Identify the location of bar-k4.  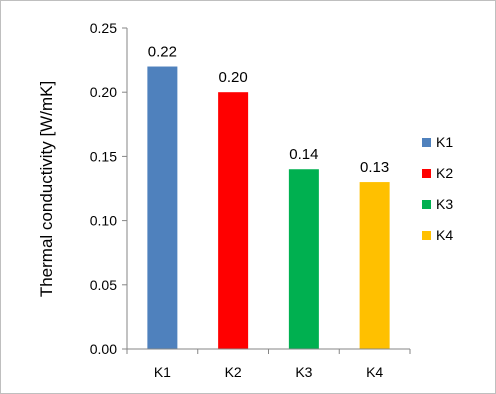
(374, 265).